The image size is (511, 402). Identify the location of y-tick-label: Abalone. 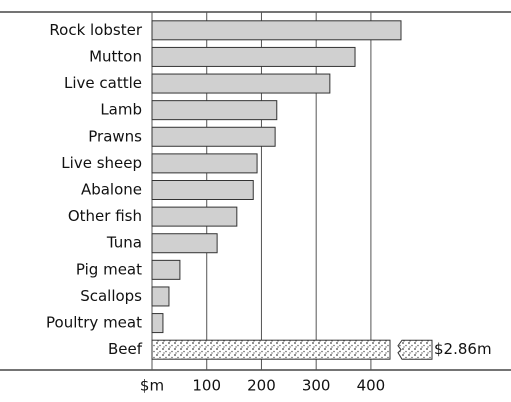
(111, 190).